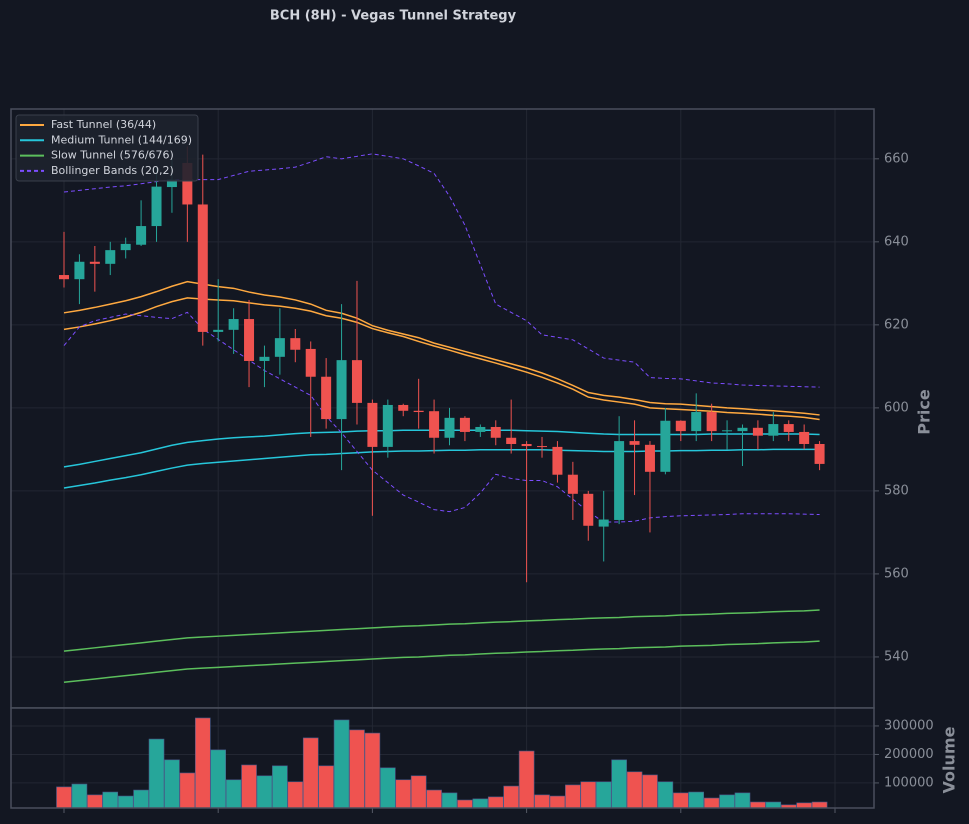 This screenshot has height=824, width=969. What do you see at coordinates (896, 490) in the screenshot?
I see `y-tick-label: 580` at bounding box center [896, 490].